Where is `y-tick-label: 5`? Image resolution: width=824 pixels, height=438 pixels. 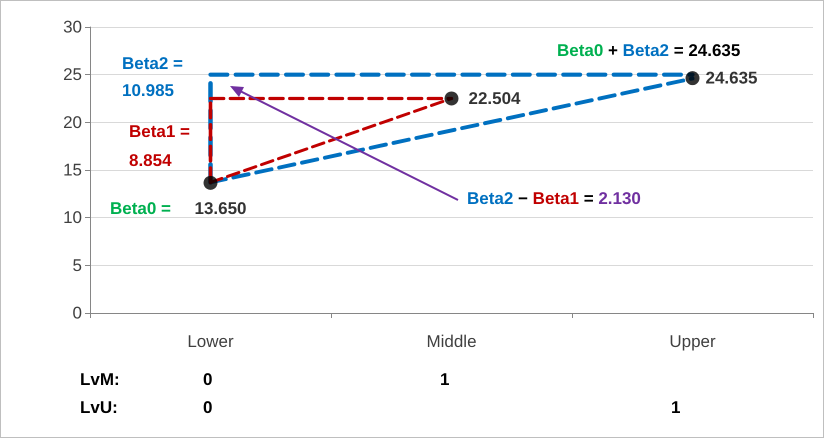 y-tick-label: 5 is located at coordinates (77, 265).